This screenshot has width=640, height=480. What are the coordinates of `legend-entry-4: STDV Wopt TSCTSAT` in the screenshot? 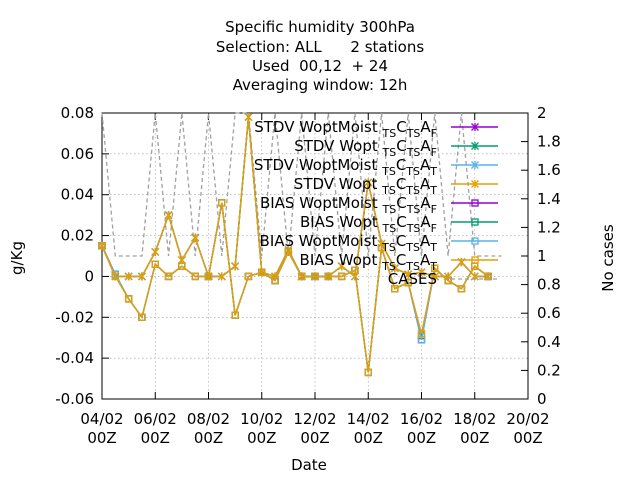 It's located at (396, 186).